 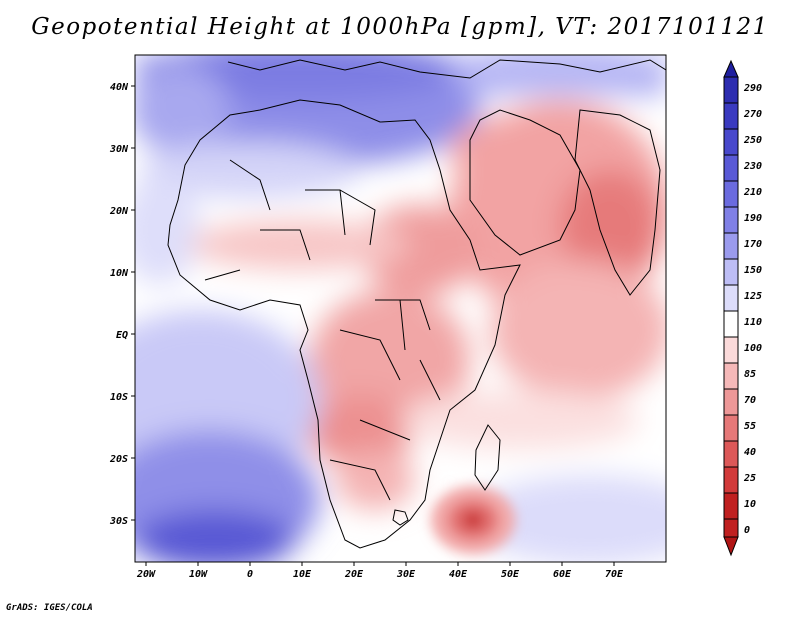 I want to click on colorbar-bottom-arrow, so click(x=731, y=546).